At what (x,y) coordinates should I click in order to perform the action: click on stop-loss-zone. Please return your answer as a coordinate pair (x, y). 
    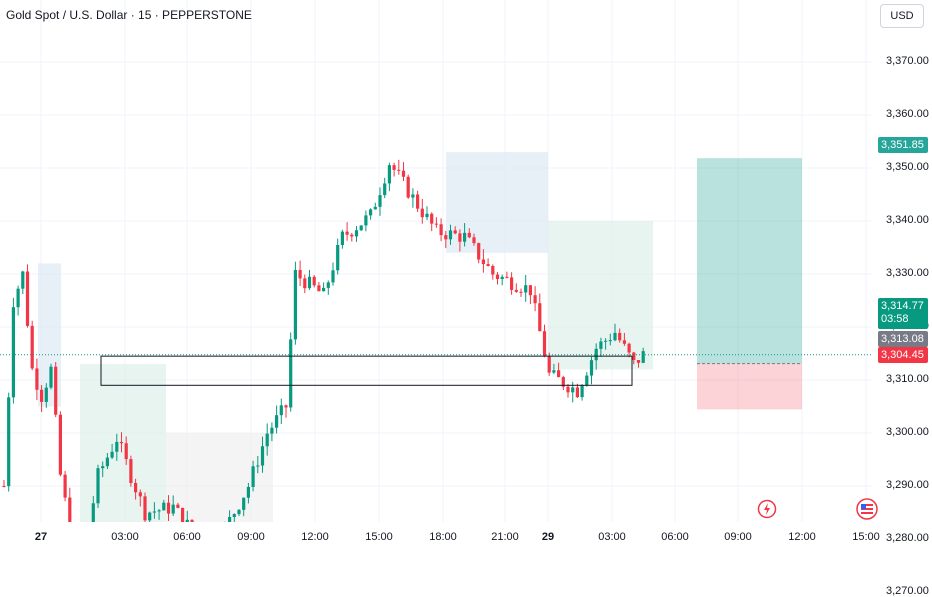
    Looking at the image, I should click on (749, 386).